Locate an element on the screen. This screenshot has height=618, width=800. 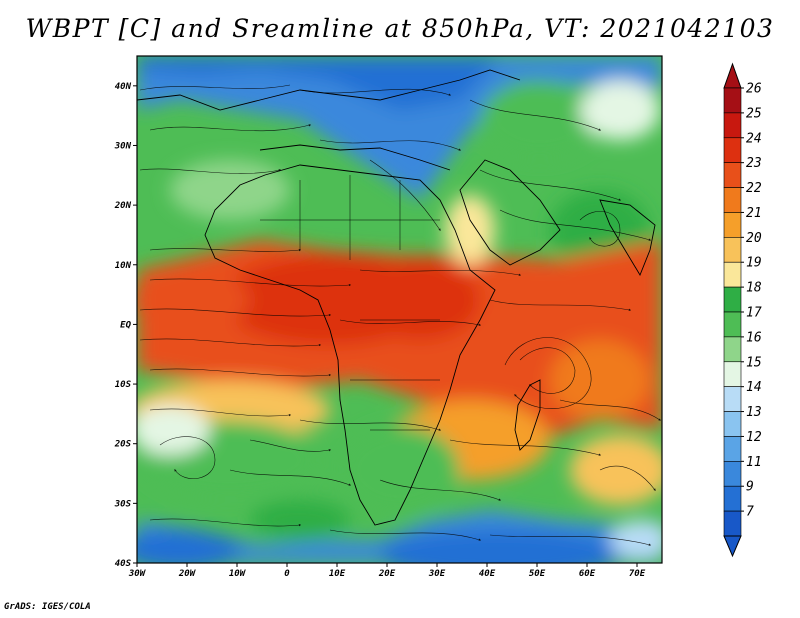
lat-tick-label: 10S is located at coordinates (123, 385).